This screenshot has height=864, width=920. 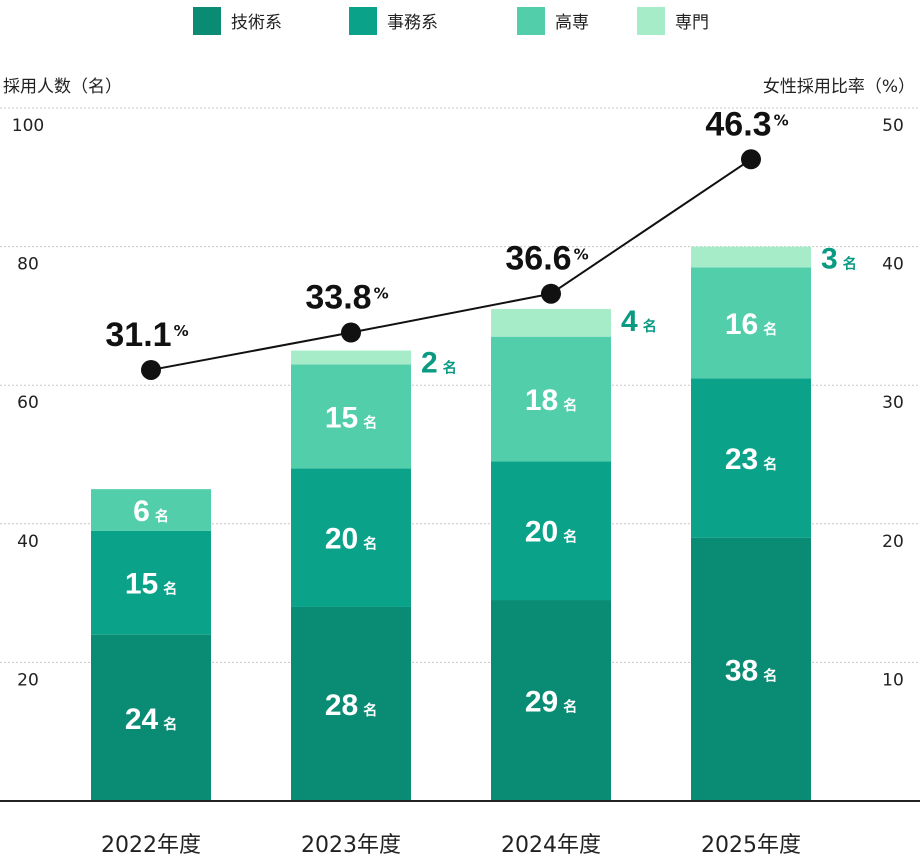 I want to click on data-label: 38 名, so click(x=751, y=670).